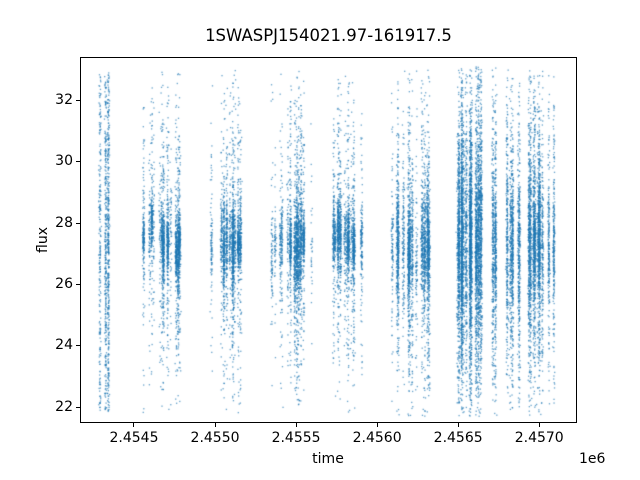 Image resolution: width=640 pixels, height=480 pixels. Describe the element at coordinates (64, 99) in the screenshot. I see `y-tick-label: 32` at that location.